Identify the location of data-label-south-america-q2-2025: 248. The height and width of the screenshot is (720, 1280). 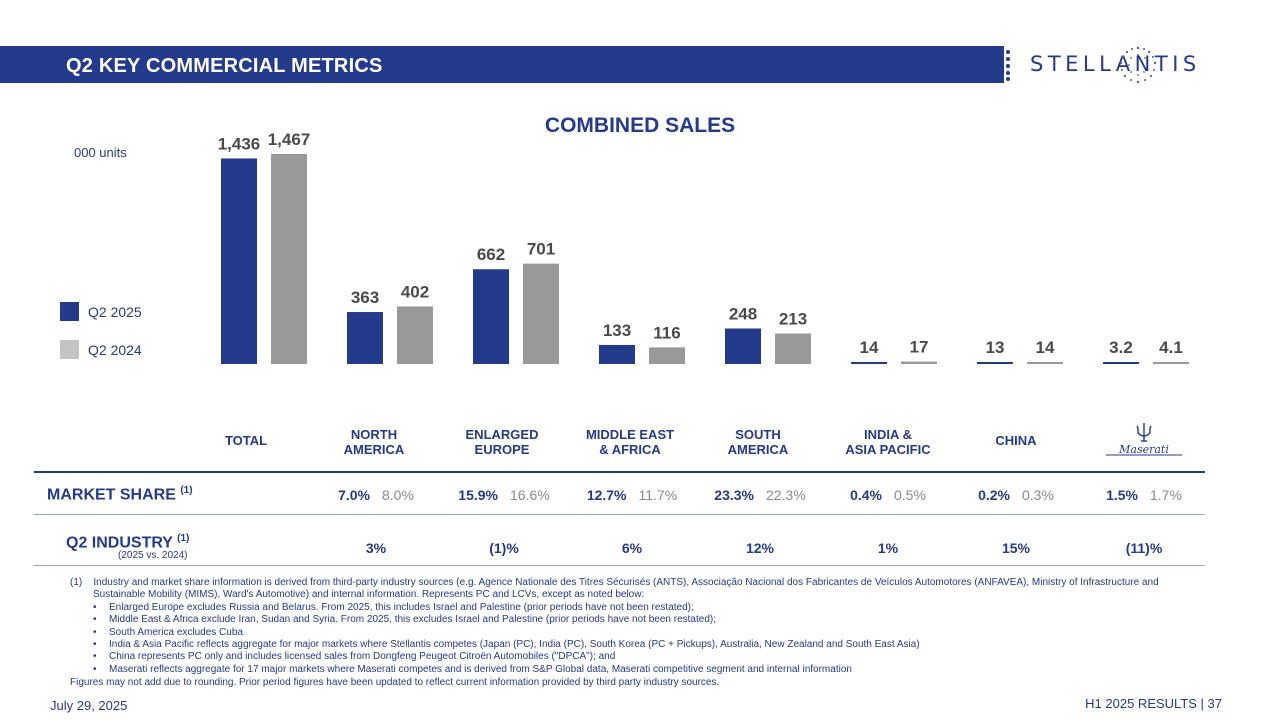
(743, 313).